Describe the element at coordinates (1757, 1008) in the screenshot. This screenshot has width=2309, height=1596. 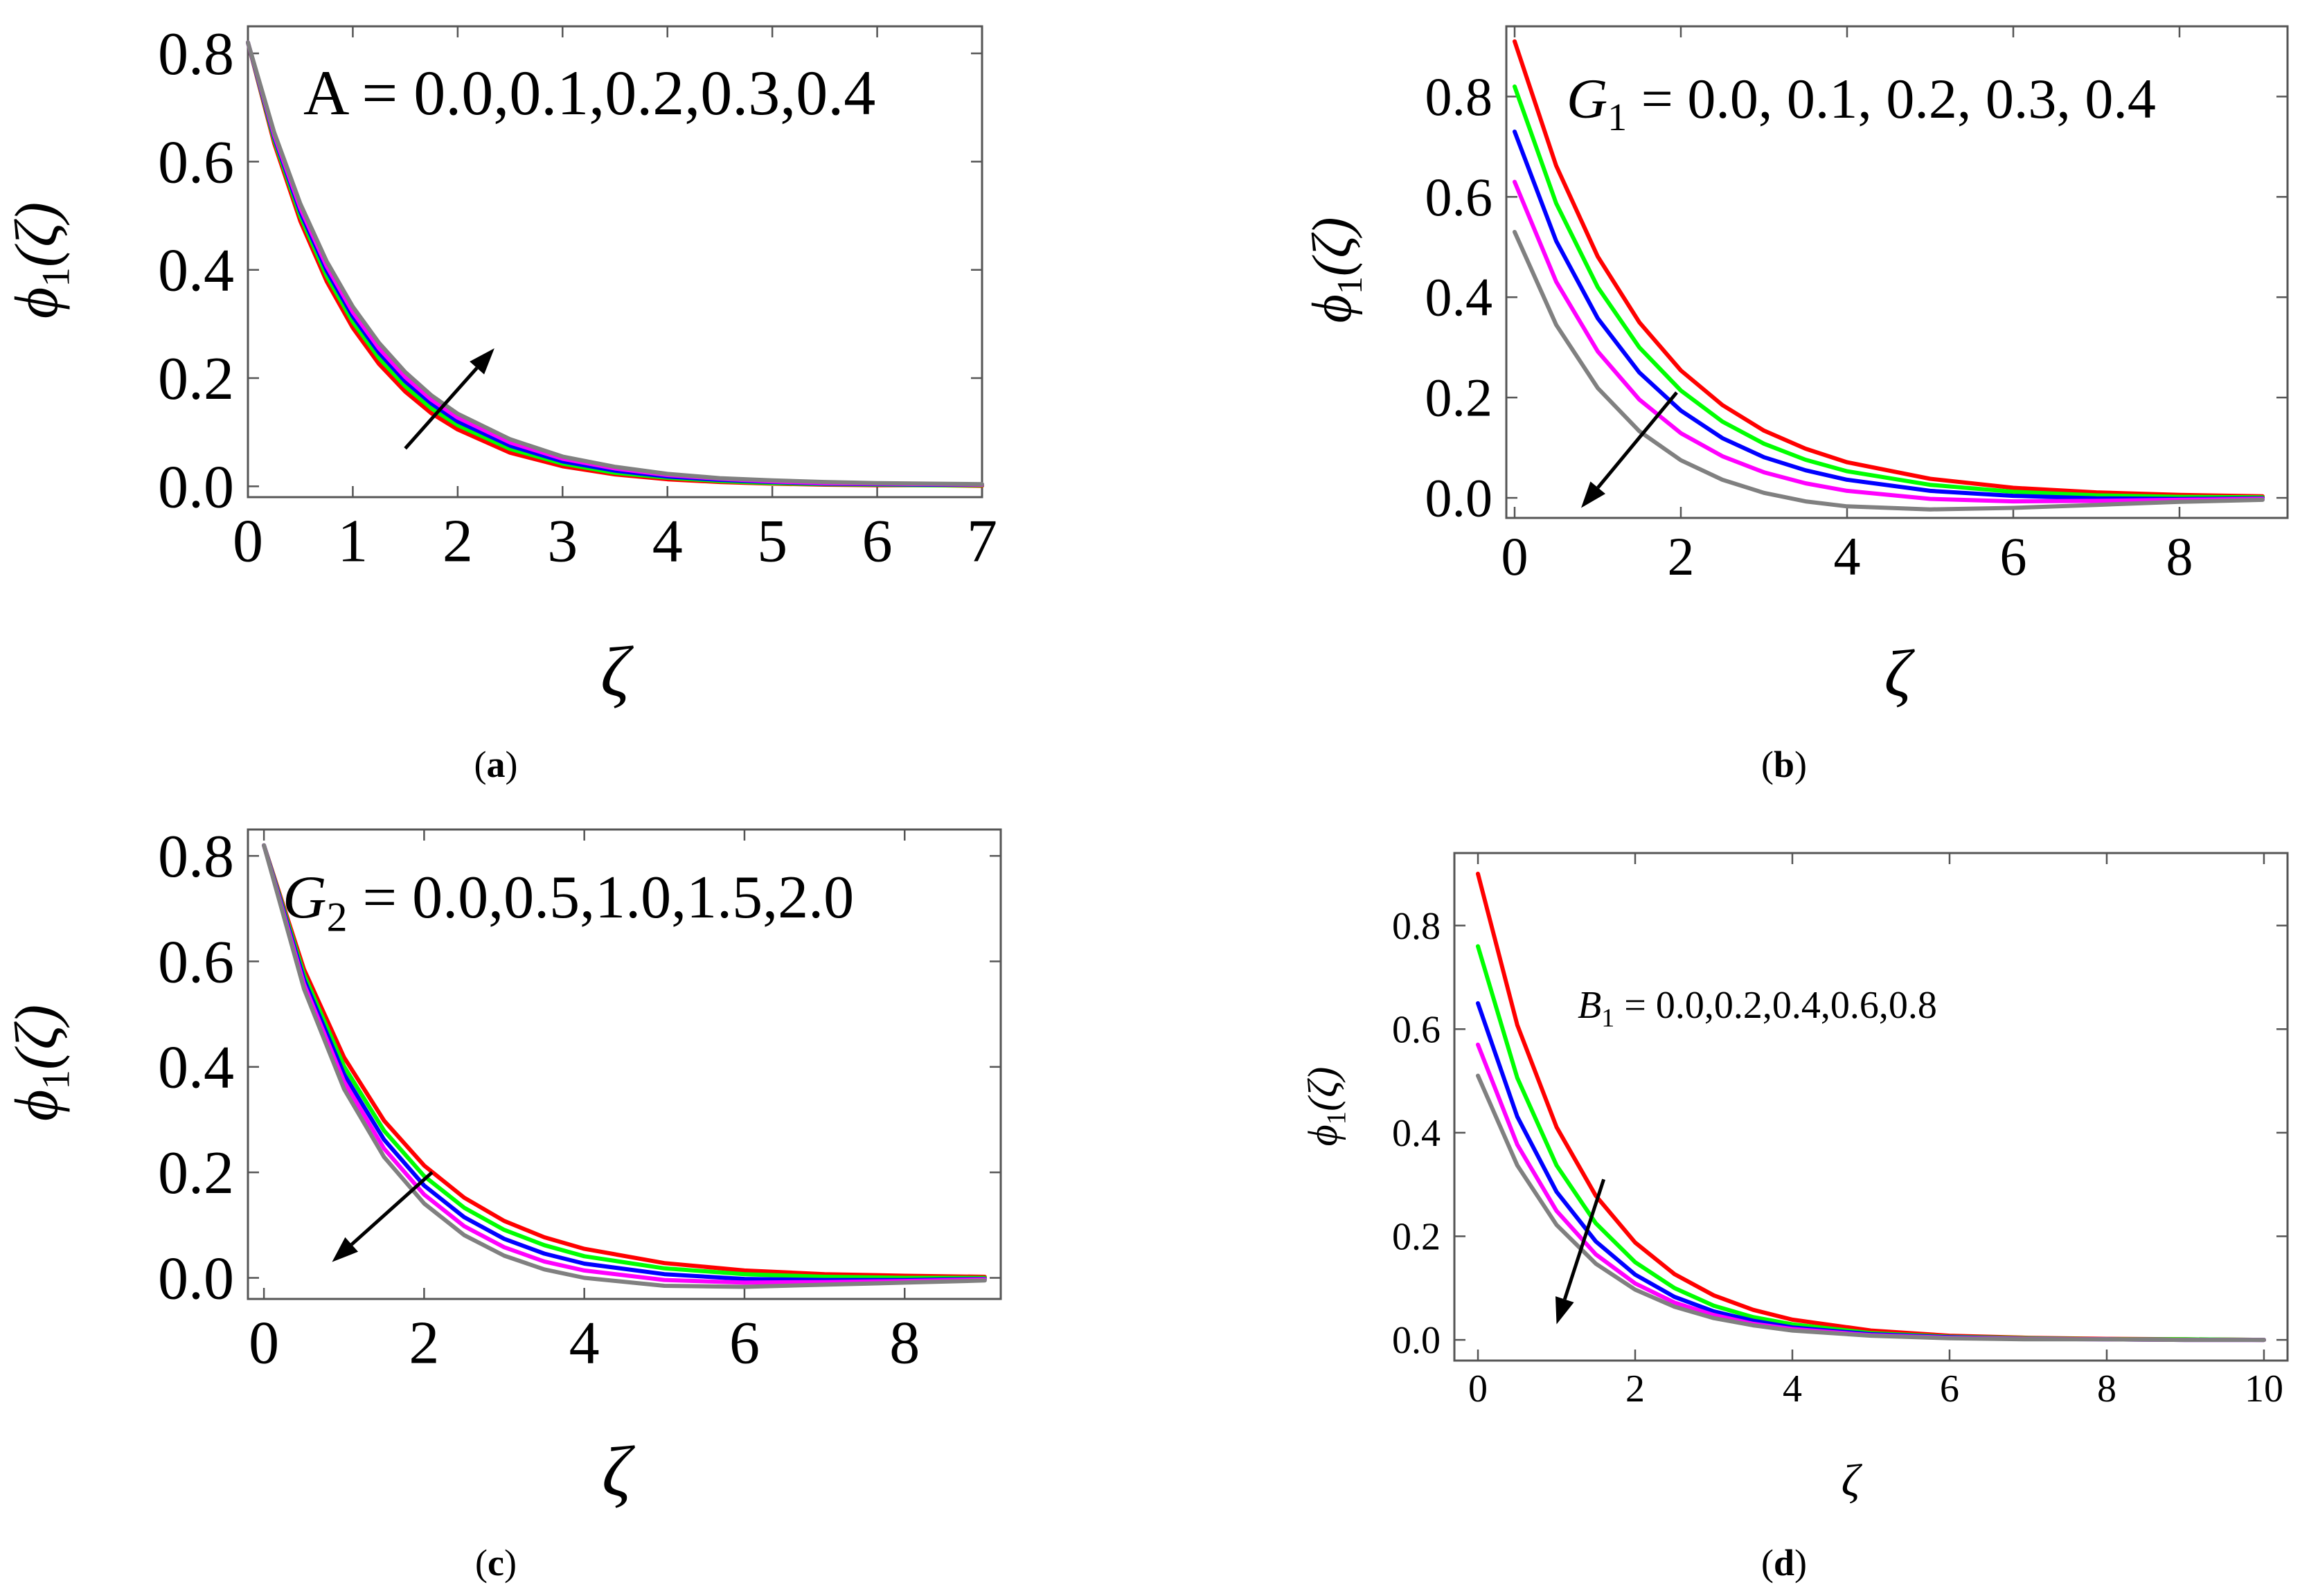
I see `parameter-annotation: B1 = 0.0,0.2,0.4,0.6,0.8` at that location.